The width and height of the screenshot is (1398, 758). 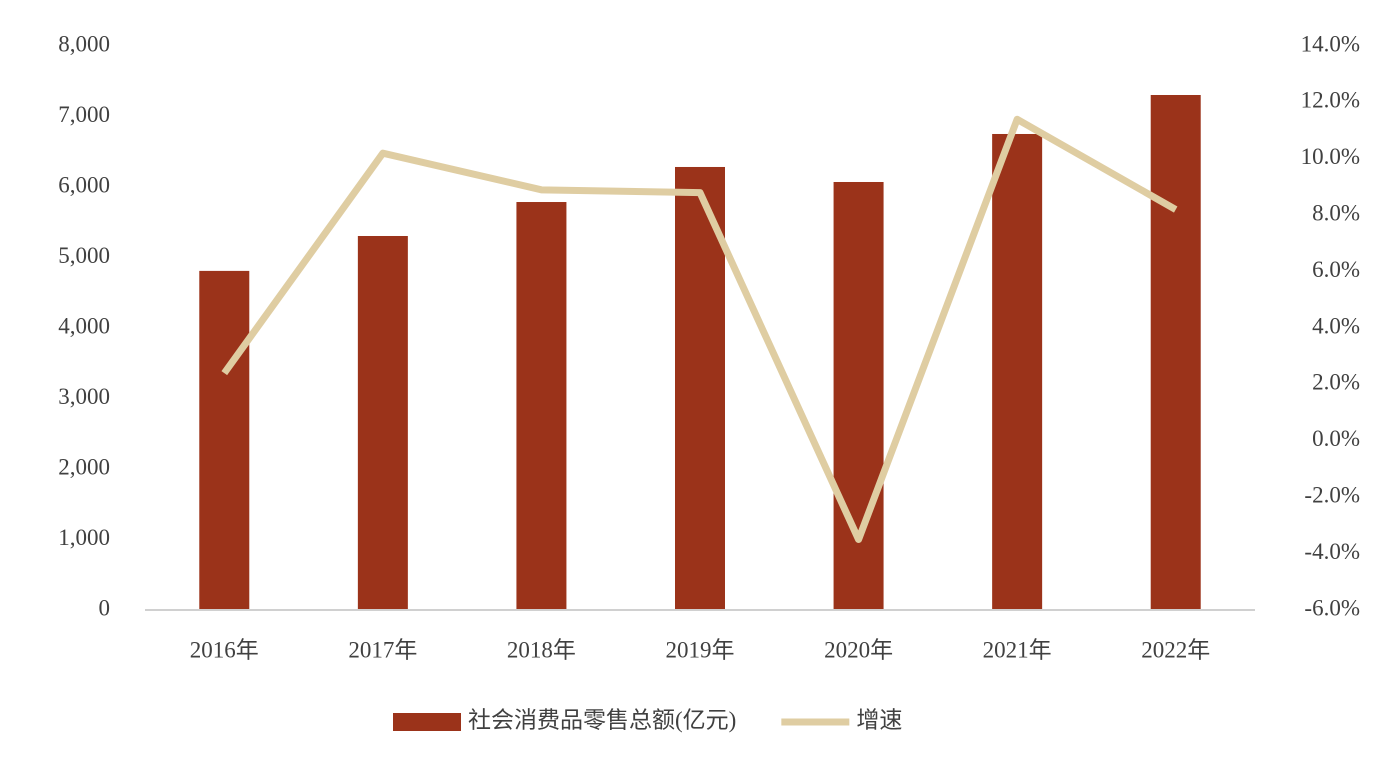 I want to click on y-tick-label: 5,000, so click(x=84, y=255).